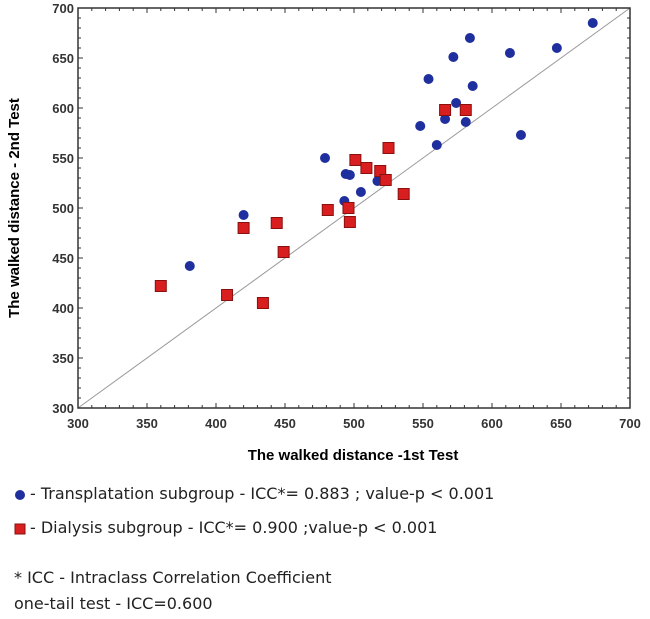 This screenshot has width=650, height=619. I want to click on square-marker-icon, so click(20, 528).